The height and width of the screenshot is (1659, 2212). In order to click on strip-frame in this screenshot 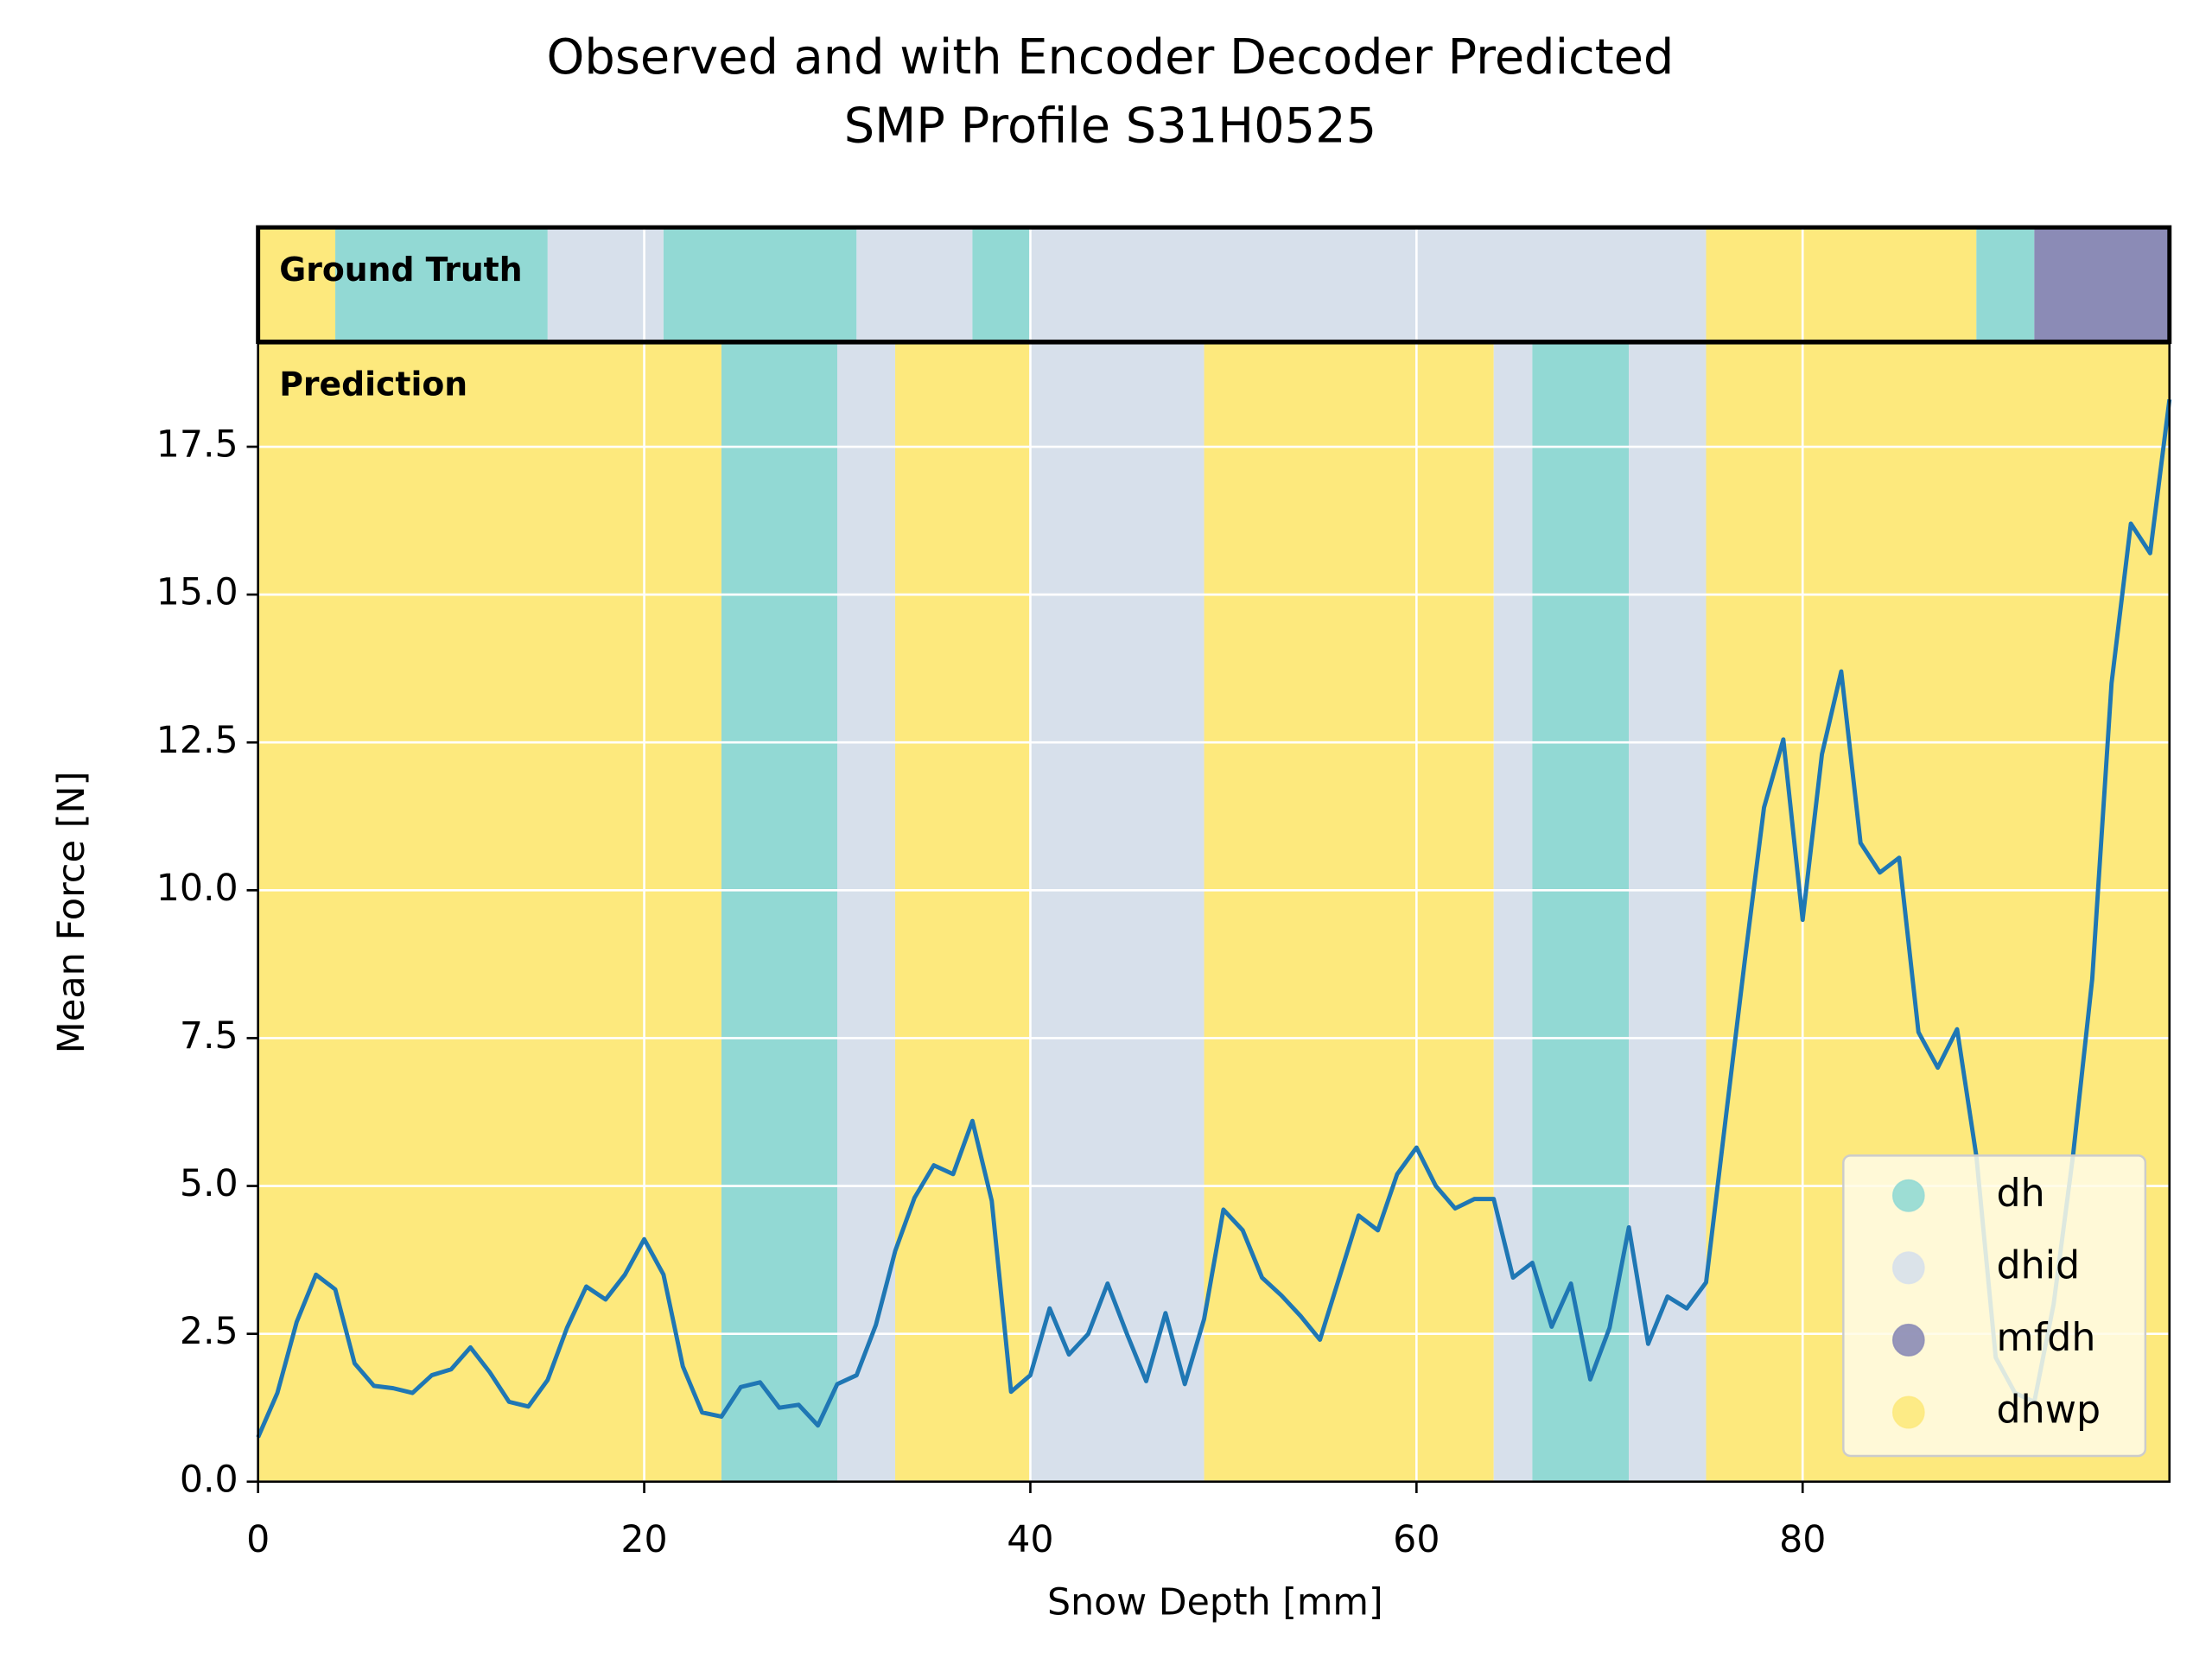, I will do `click(1214, 285)`.